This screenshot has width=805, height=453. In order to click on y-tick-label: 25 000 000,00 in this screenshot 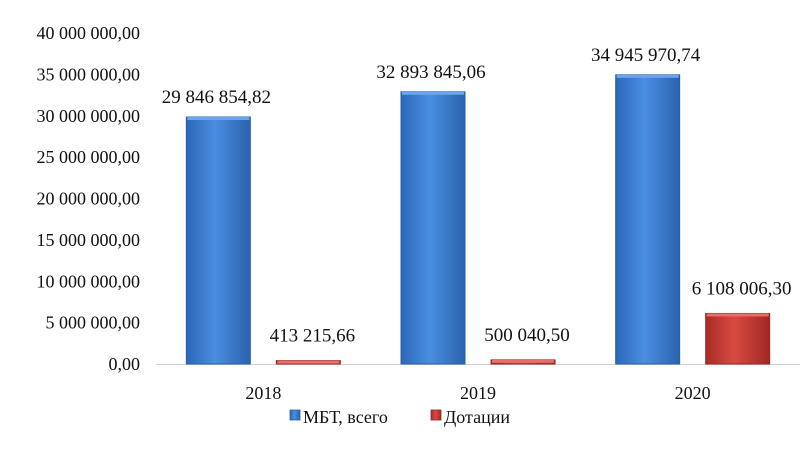, I will do `click(89, 157)`.